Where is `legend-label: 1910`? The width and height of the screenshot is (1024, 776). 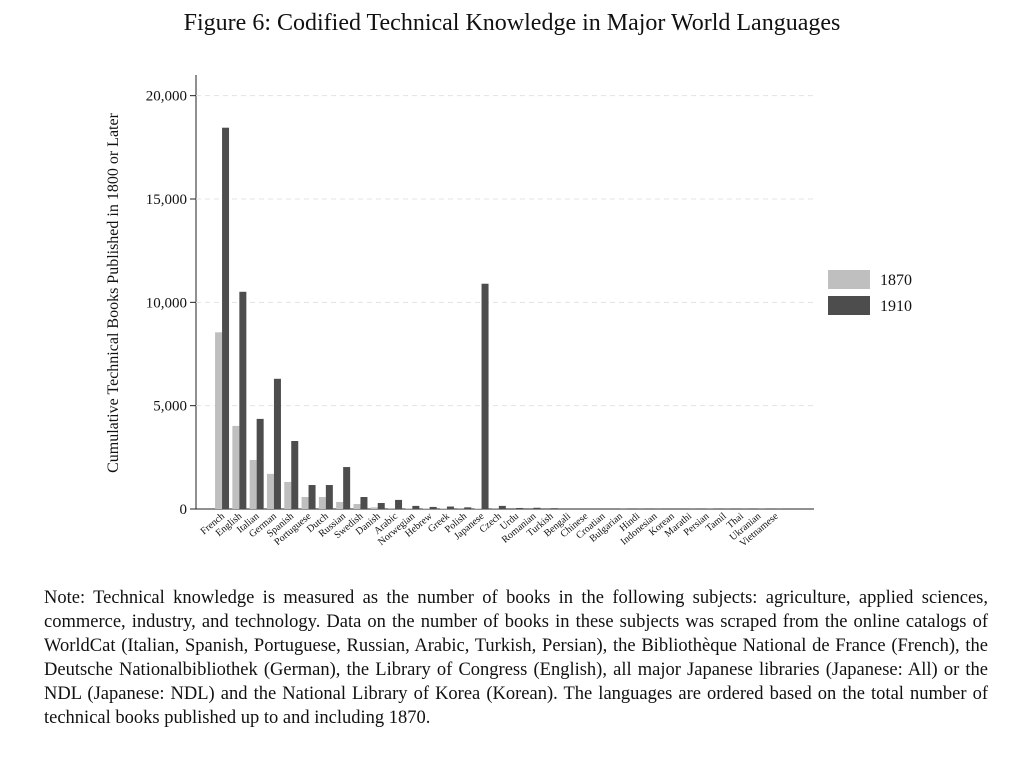
legend-label: 1910 is located at coordinates (896, 306).